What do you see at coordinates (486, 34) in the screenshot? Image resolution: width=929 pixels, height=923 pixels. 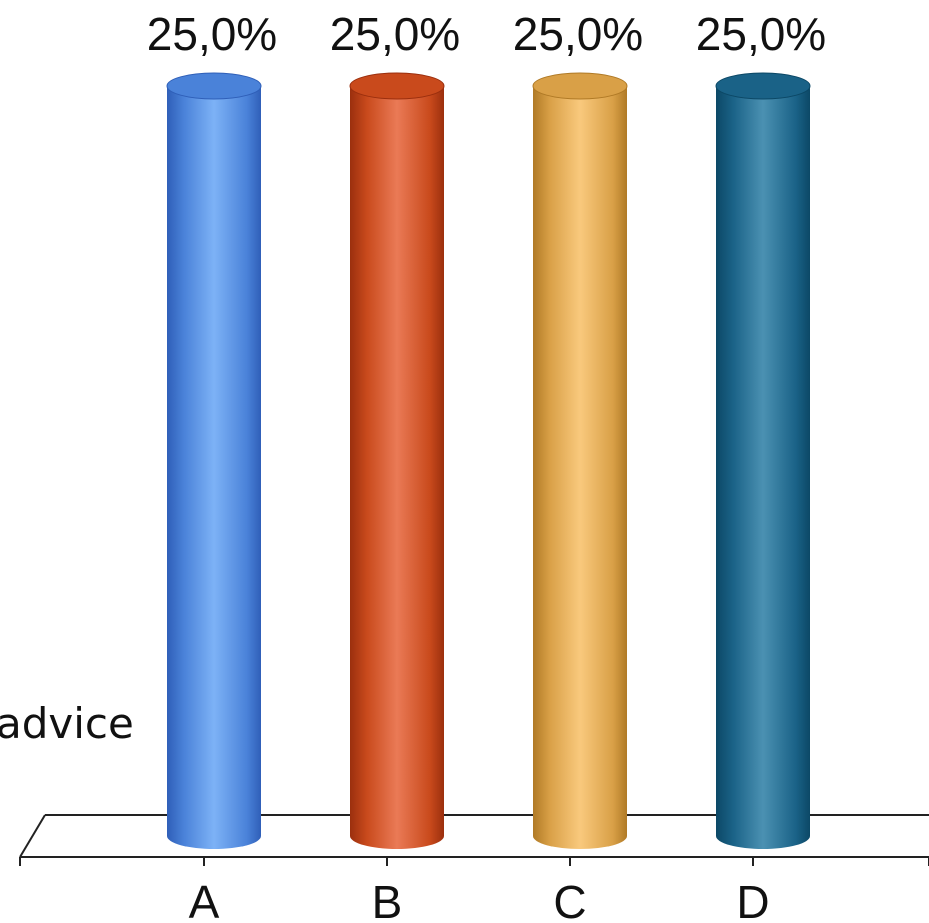 I see `data-label-group: 25,0% 25,0% 25,0% 25,0%` at bounding box center [486, 34].